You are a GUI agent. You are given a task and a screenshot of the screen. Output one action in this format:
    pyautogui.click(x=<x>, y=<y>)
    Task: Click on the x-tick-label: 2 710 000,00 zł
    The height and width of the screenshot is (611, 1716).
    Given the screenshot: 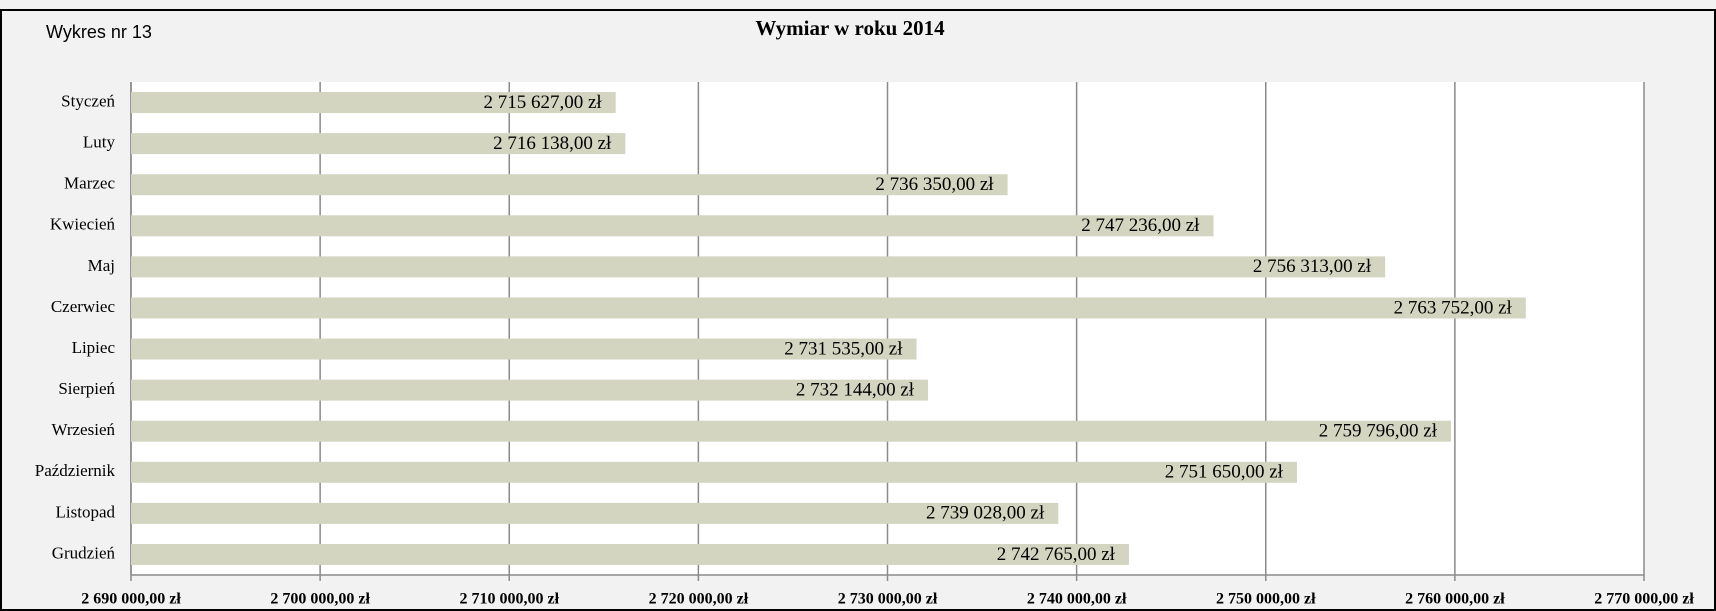 What is the action you would take?
    pyautogui.click(x=509, y=599)
    